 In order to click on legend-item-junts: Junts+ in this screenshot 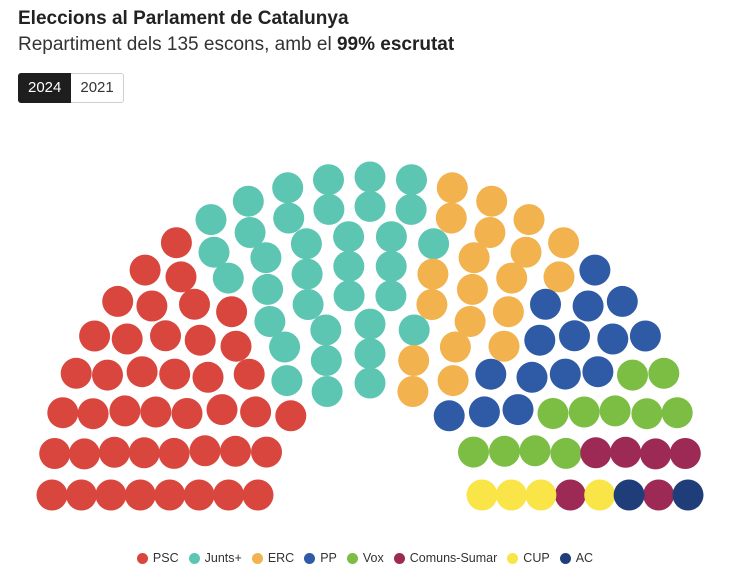, I will do `click(215, 558)`.